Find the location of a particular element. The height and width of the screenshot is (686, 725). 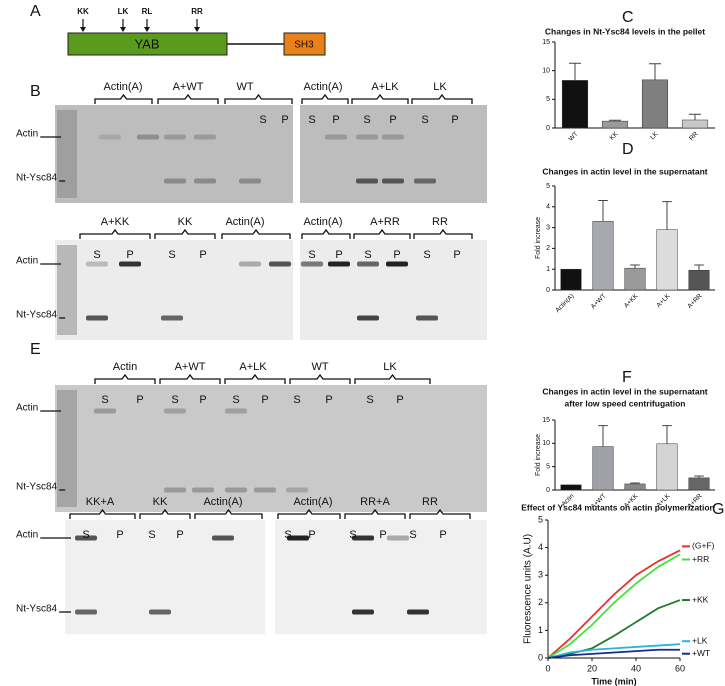

y-tick-label: 3 is located at coordinates (540, 575).